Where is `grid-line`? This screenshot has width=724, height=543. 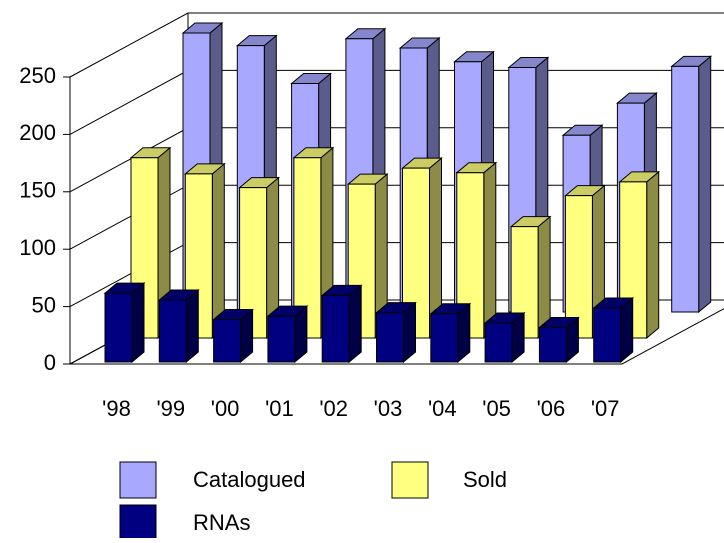 grid-line is located at coordinates (396, 45).